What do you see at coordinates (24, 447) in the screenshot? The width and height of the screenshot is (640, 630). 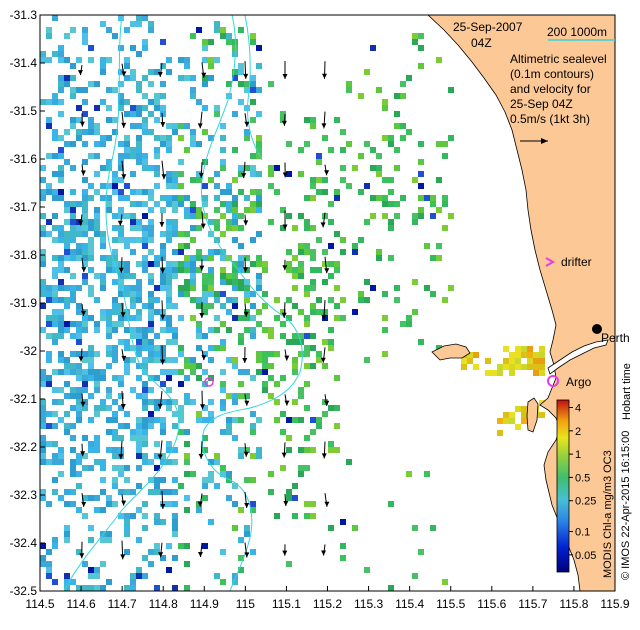 I see `y-tick-label: -32.2` at bounding box center [24, 447].